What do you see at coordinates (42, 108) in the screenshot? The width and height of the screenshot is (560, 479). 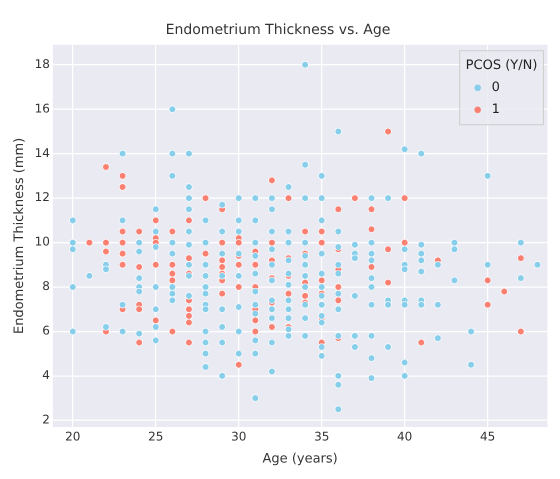 I see `y-tick-label: 16` at bounding box center [42, 108].